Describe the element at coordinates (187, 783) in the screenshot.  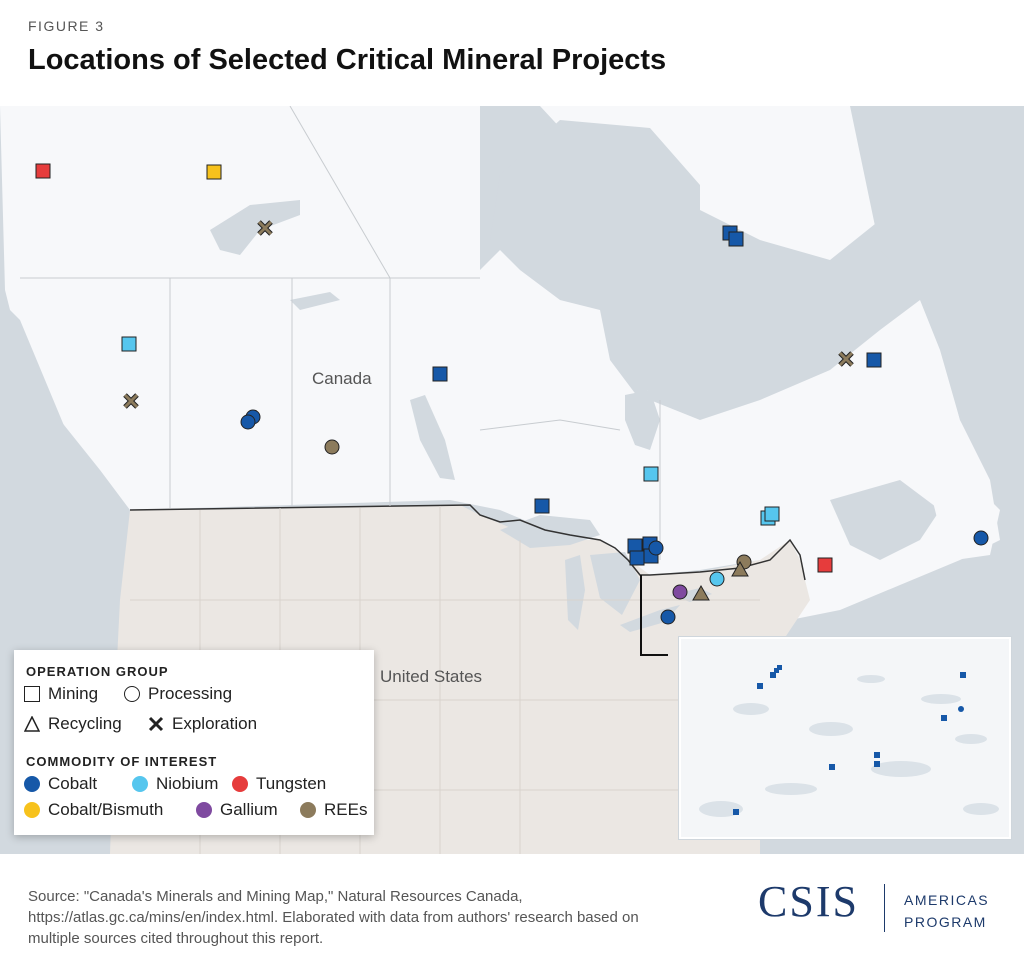
I see `legend-label: Niobium` at that location.